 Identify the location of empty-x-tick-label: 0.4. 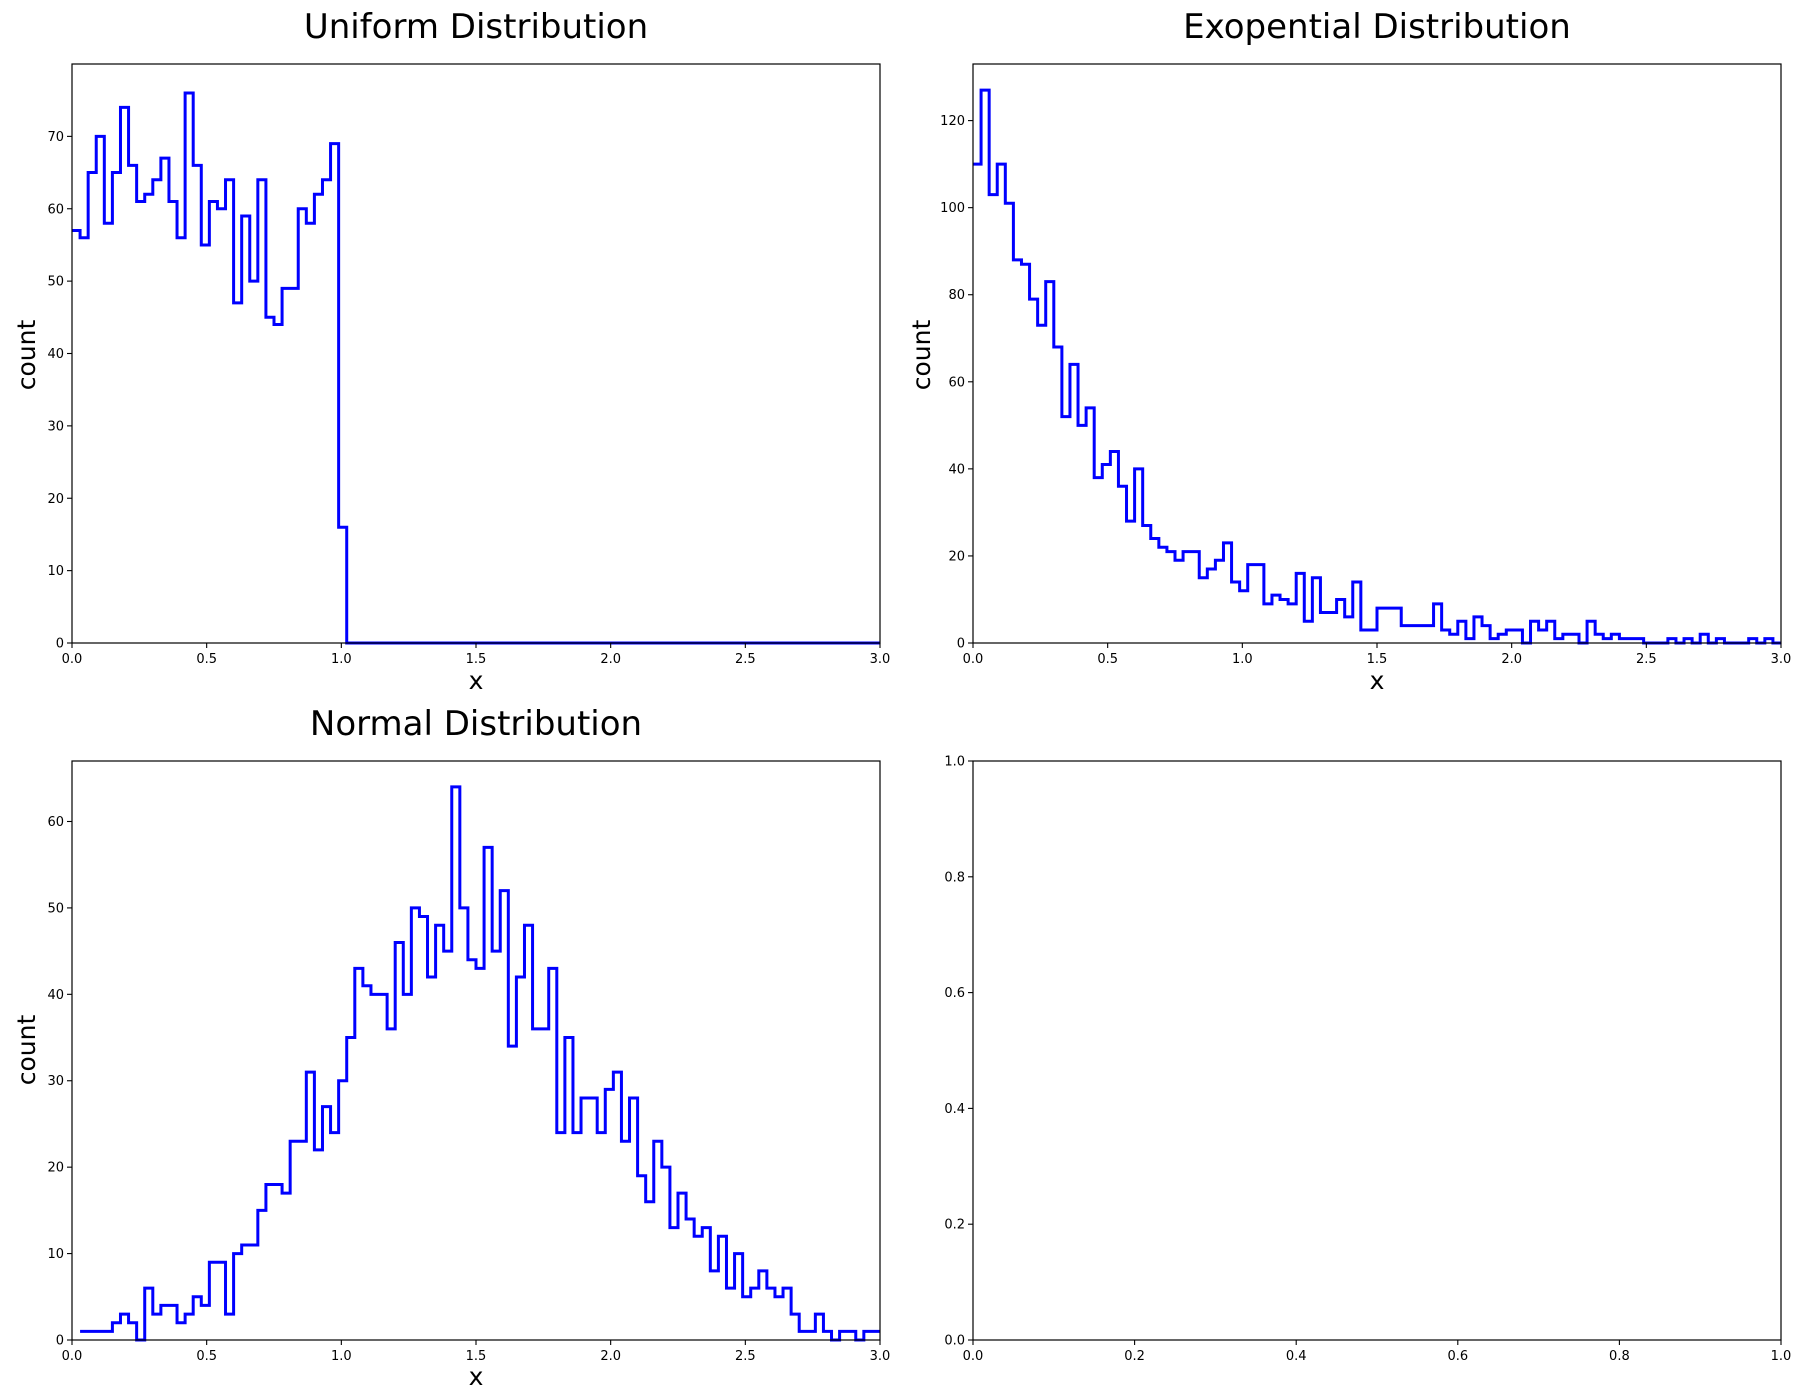
(1296, 1356).